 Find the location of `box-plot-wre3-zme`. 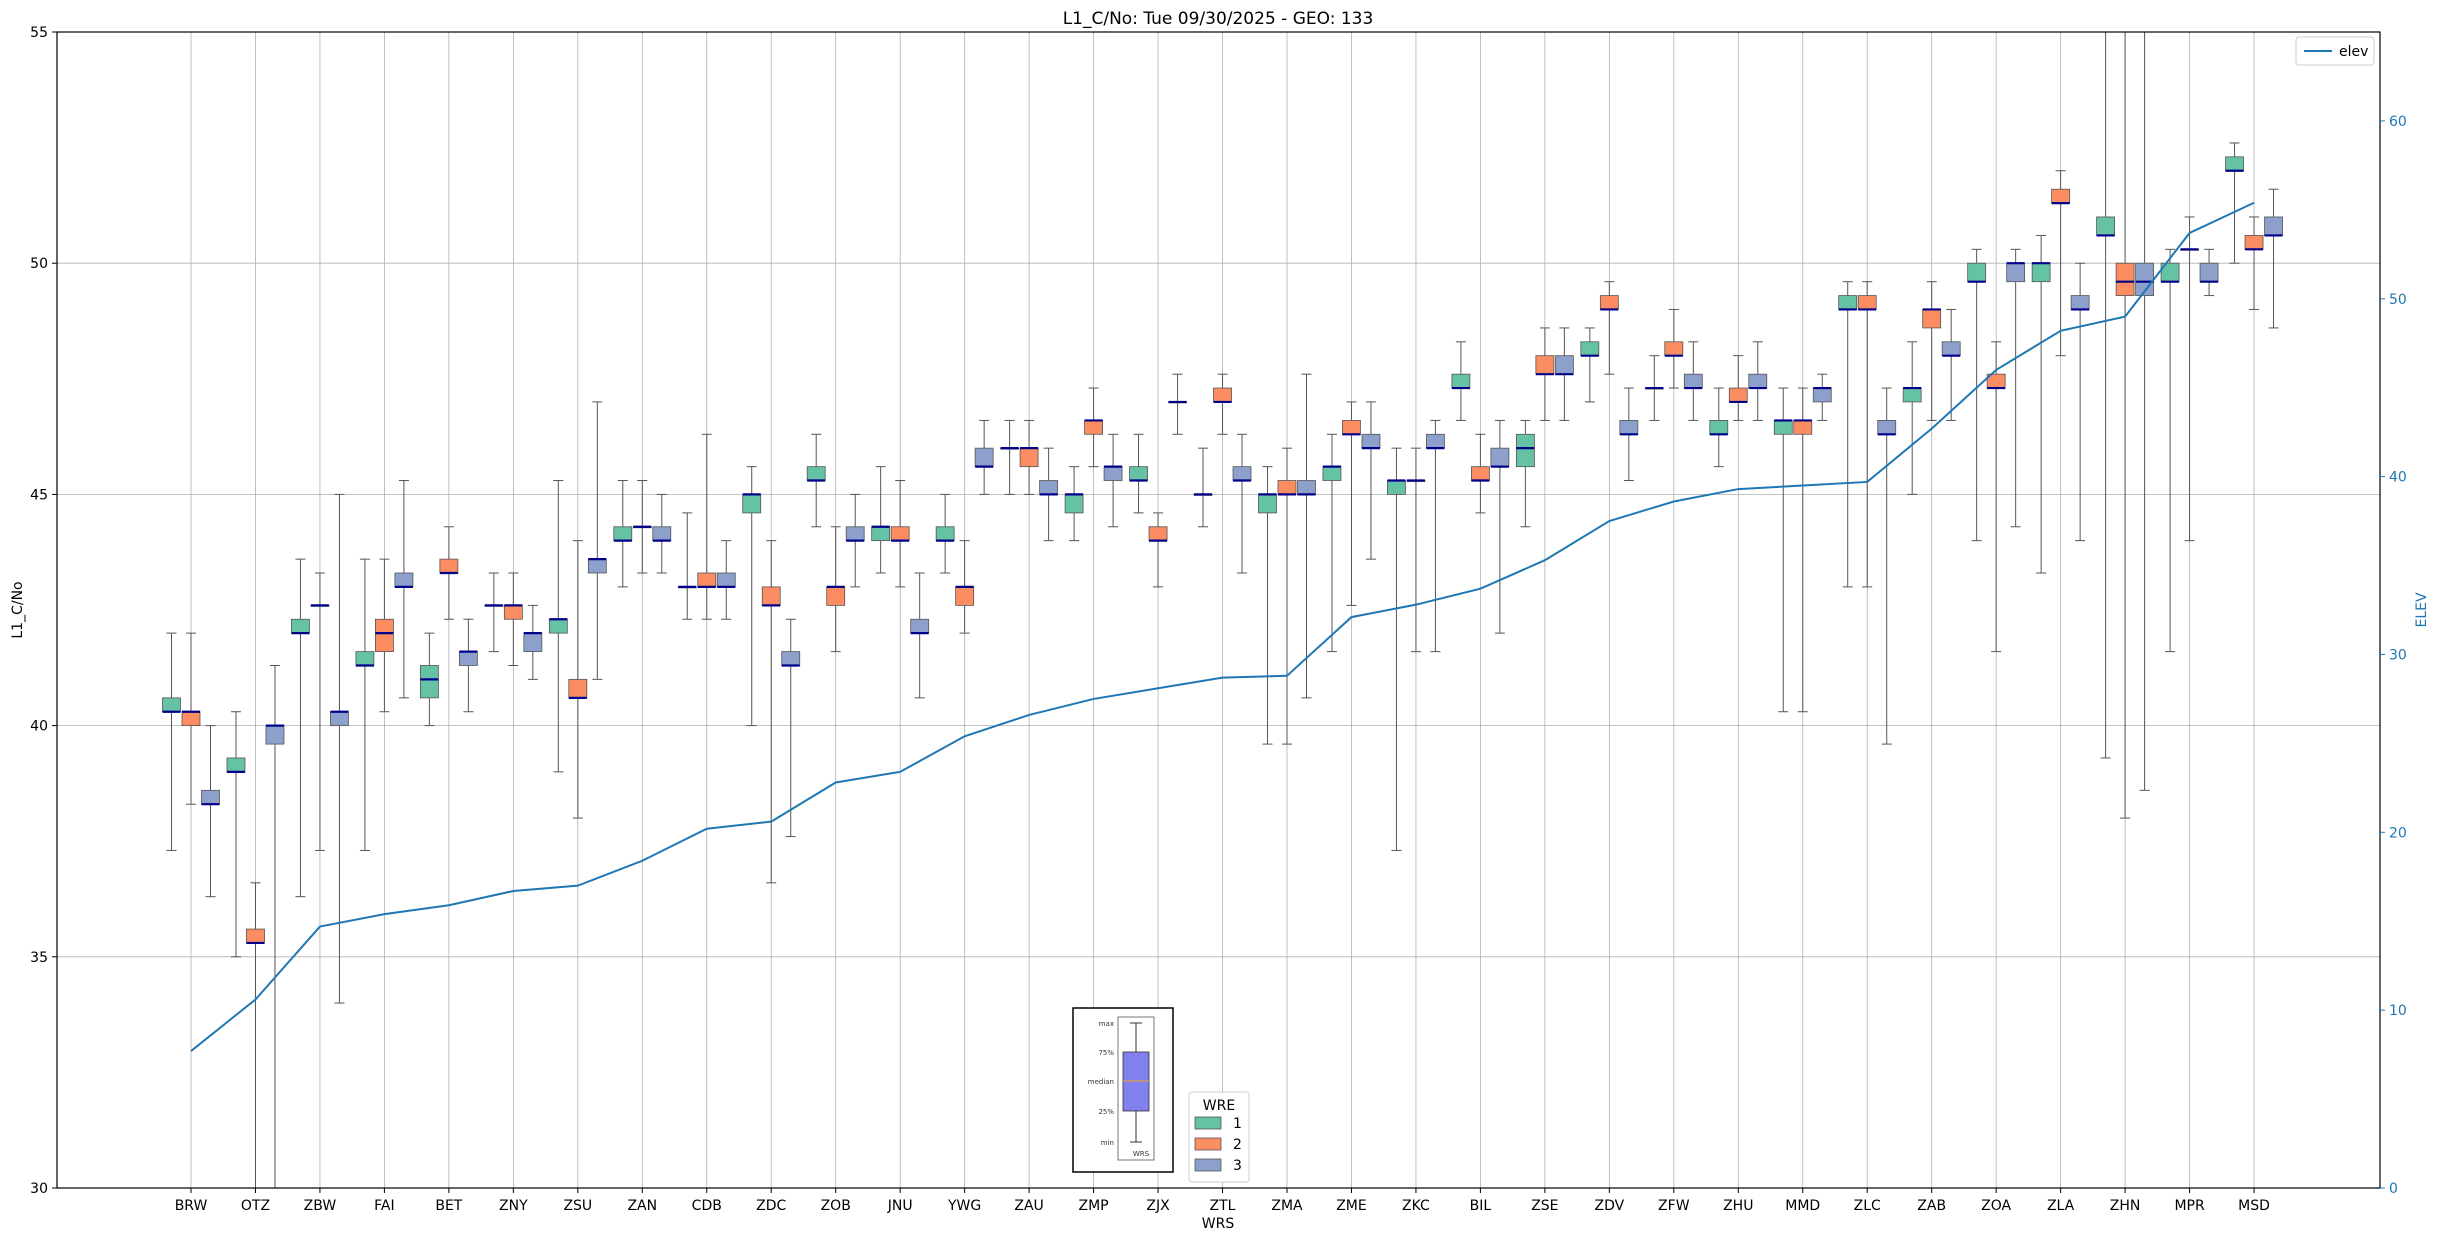

box-plot-wre3-zme is located at coordinates (1371, 480).